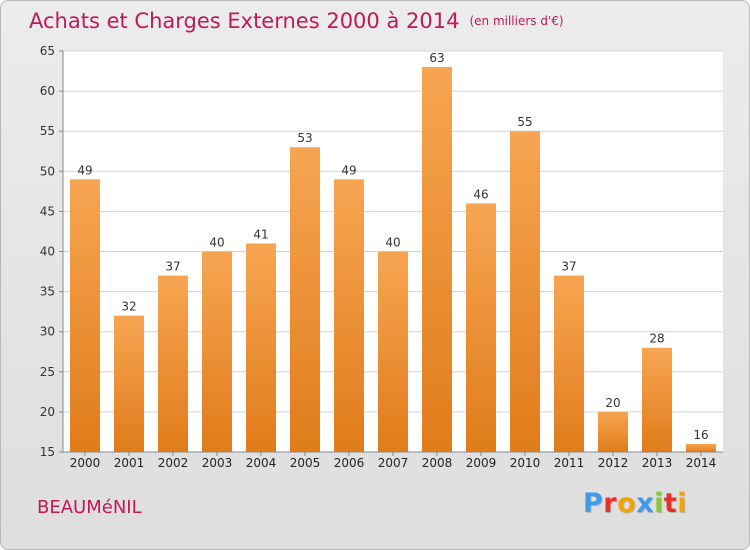 The image size is (750, 550). What do you see at coordinates (47, 372) in the screenshot?
I see `y-tick-label: 25` at bounding box center [47, 372].